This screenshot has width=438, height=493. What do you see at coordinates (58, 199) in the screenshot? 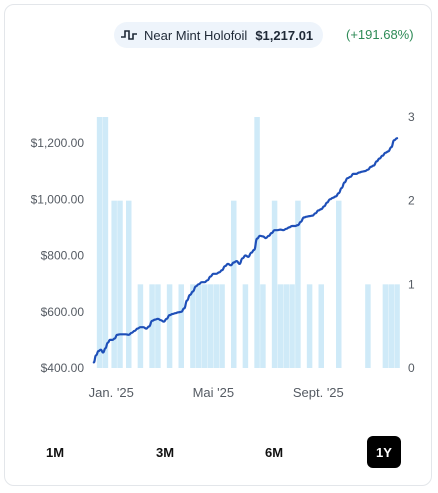
I see `y-left-tick-label: $1,000.00` at bounding box center [58, 199].